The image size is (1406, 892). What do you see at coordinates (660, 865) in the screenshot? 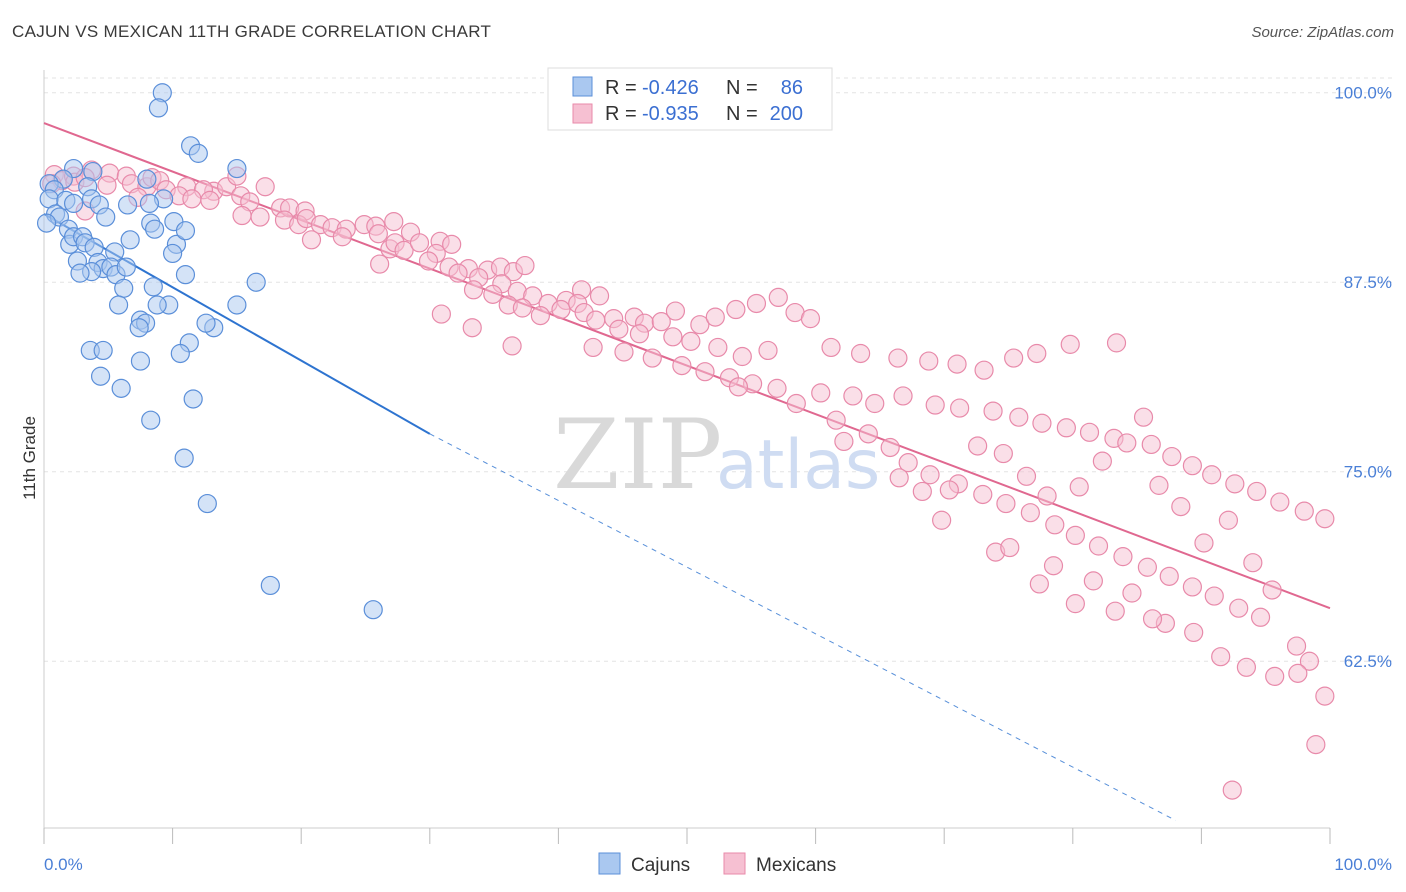
I see `bottom-legend-cajuns: Cajuns` at bounding box center [660, 865].